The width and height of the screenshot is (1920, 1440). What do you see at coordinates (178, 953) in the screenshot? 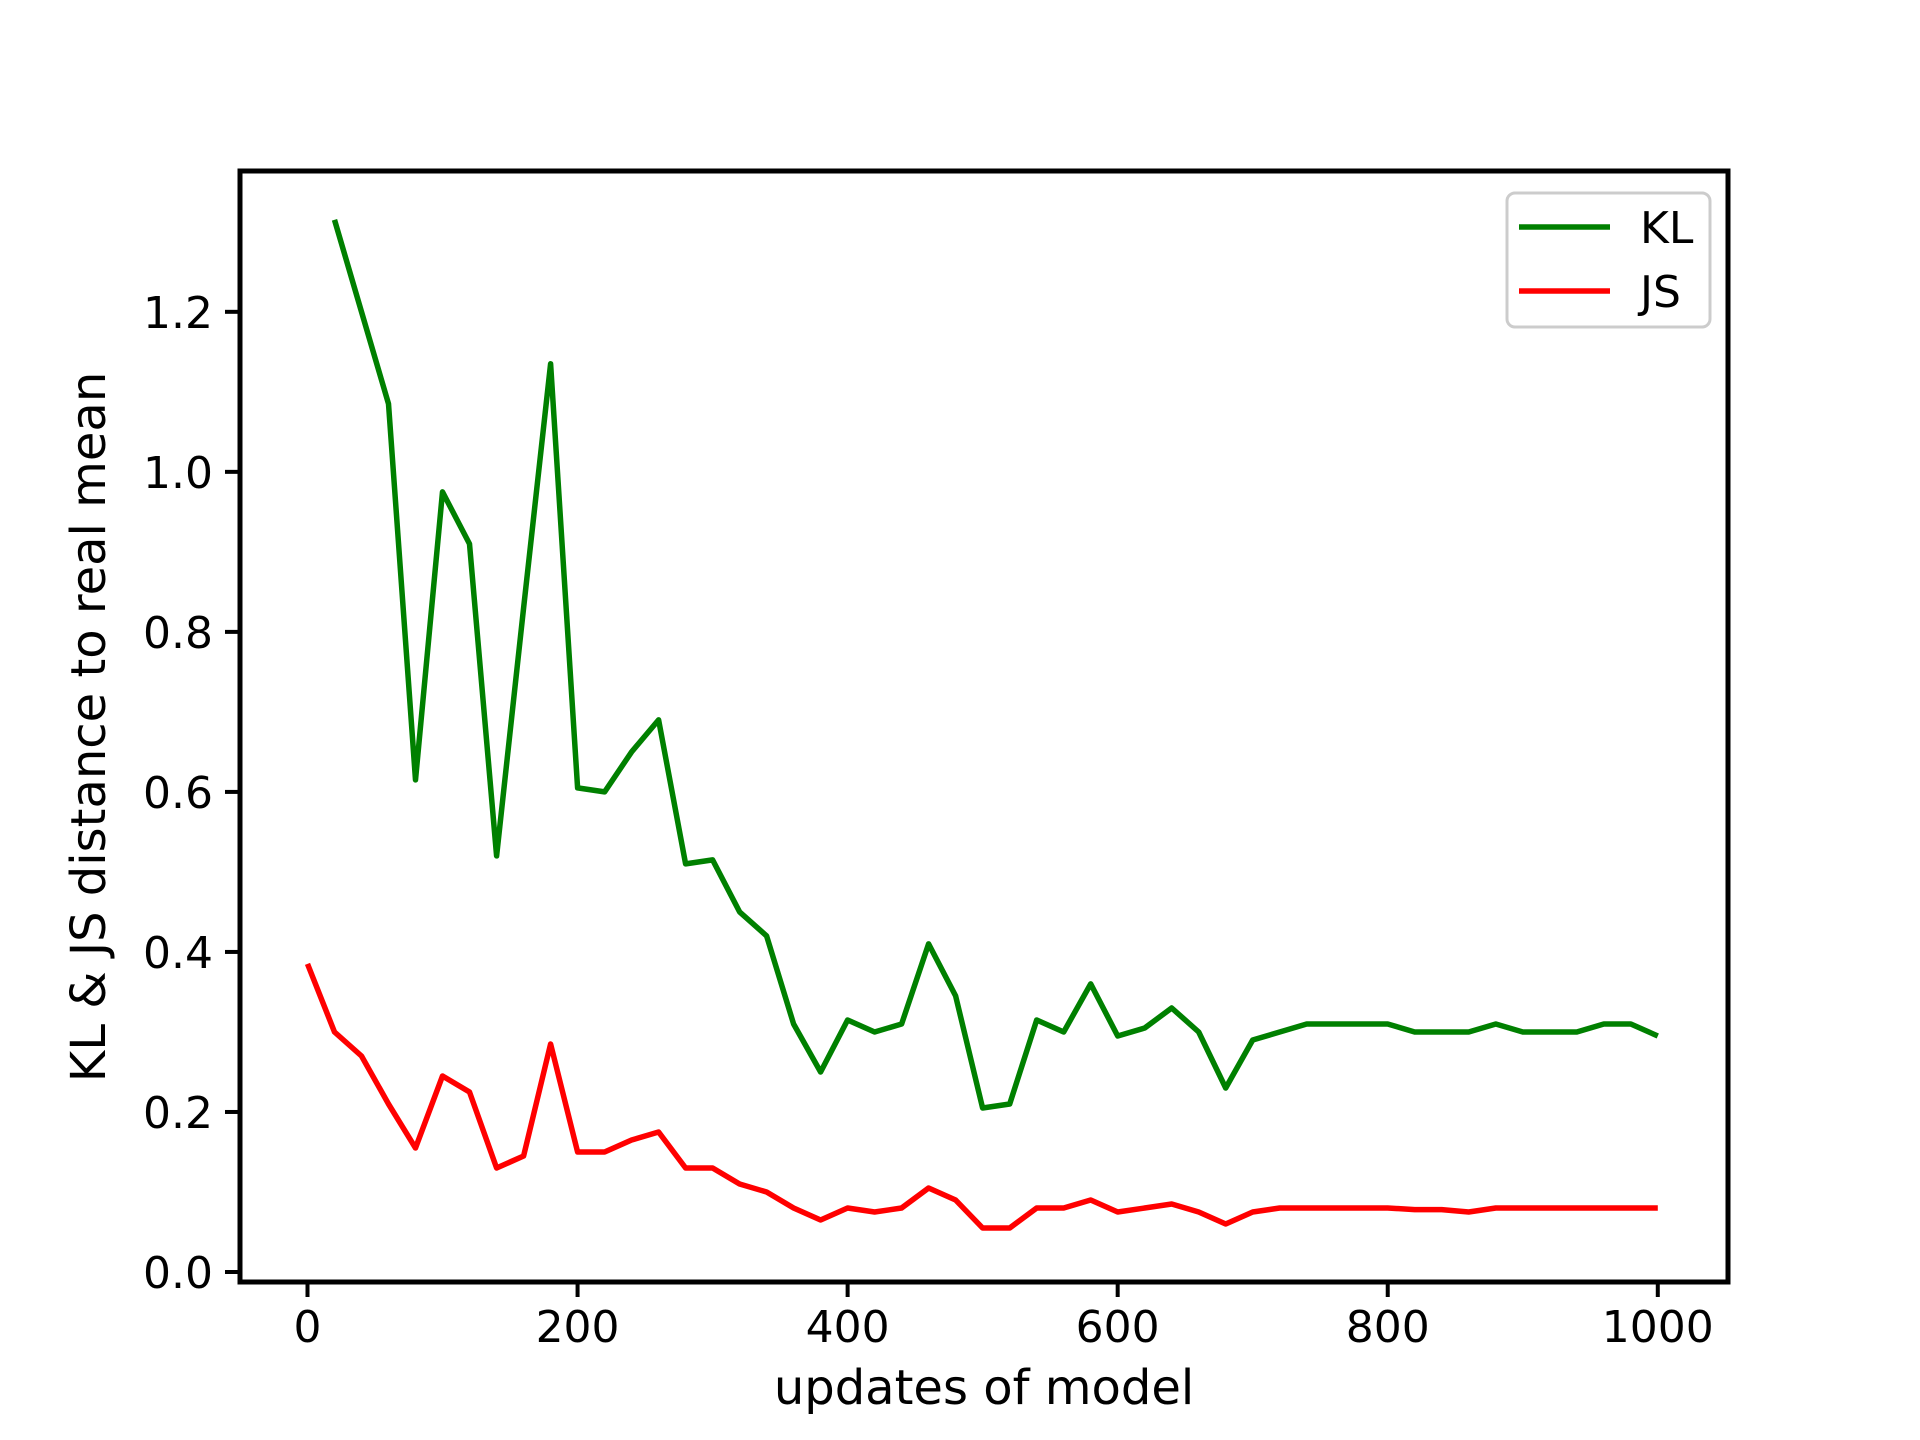
I see `y-tick-label: 0.4` at bounding box center [178, 953].